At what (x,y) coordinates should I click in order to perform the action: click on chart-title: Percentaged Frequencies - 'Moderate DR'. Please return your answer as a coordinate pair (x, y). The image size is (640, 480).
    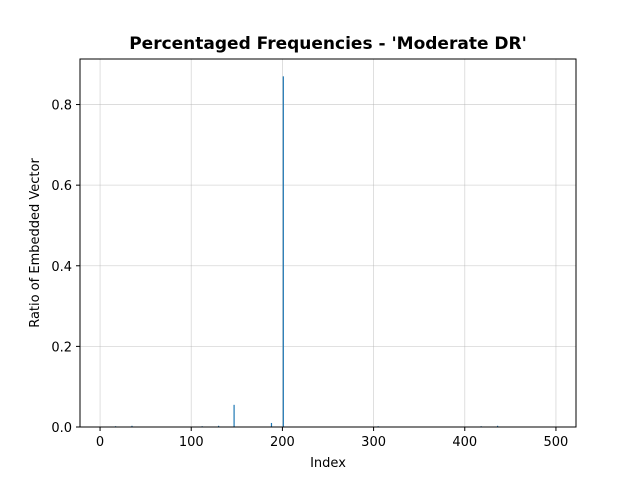
    Looking at the image, I should click on (328, 44).